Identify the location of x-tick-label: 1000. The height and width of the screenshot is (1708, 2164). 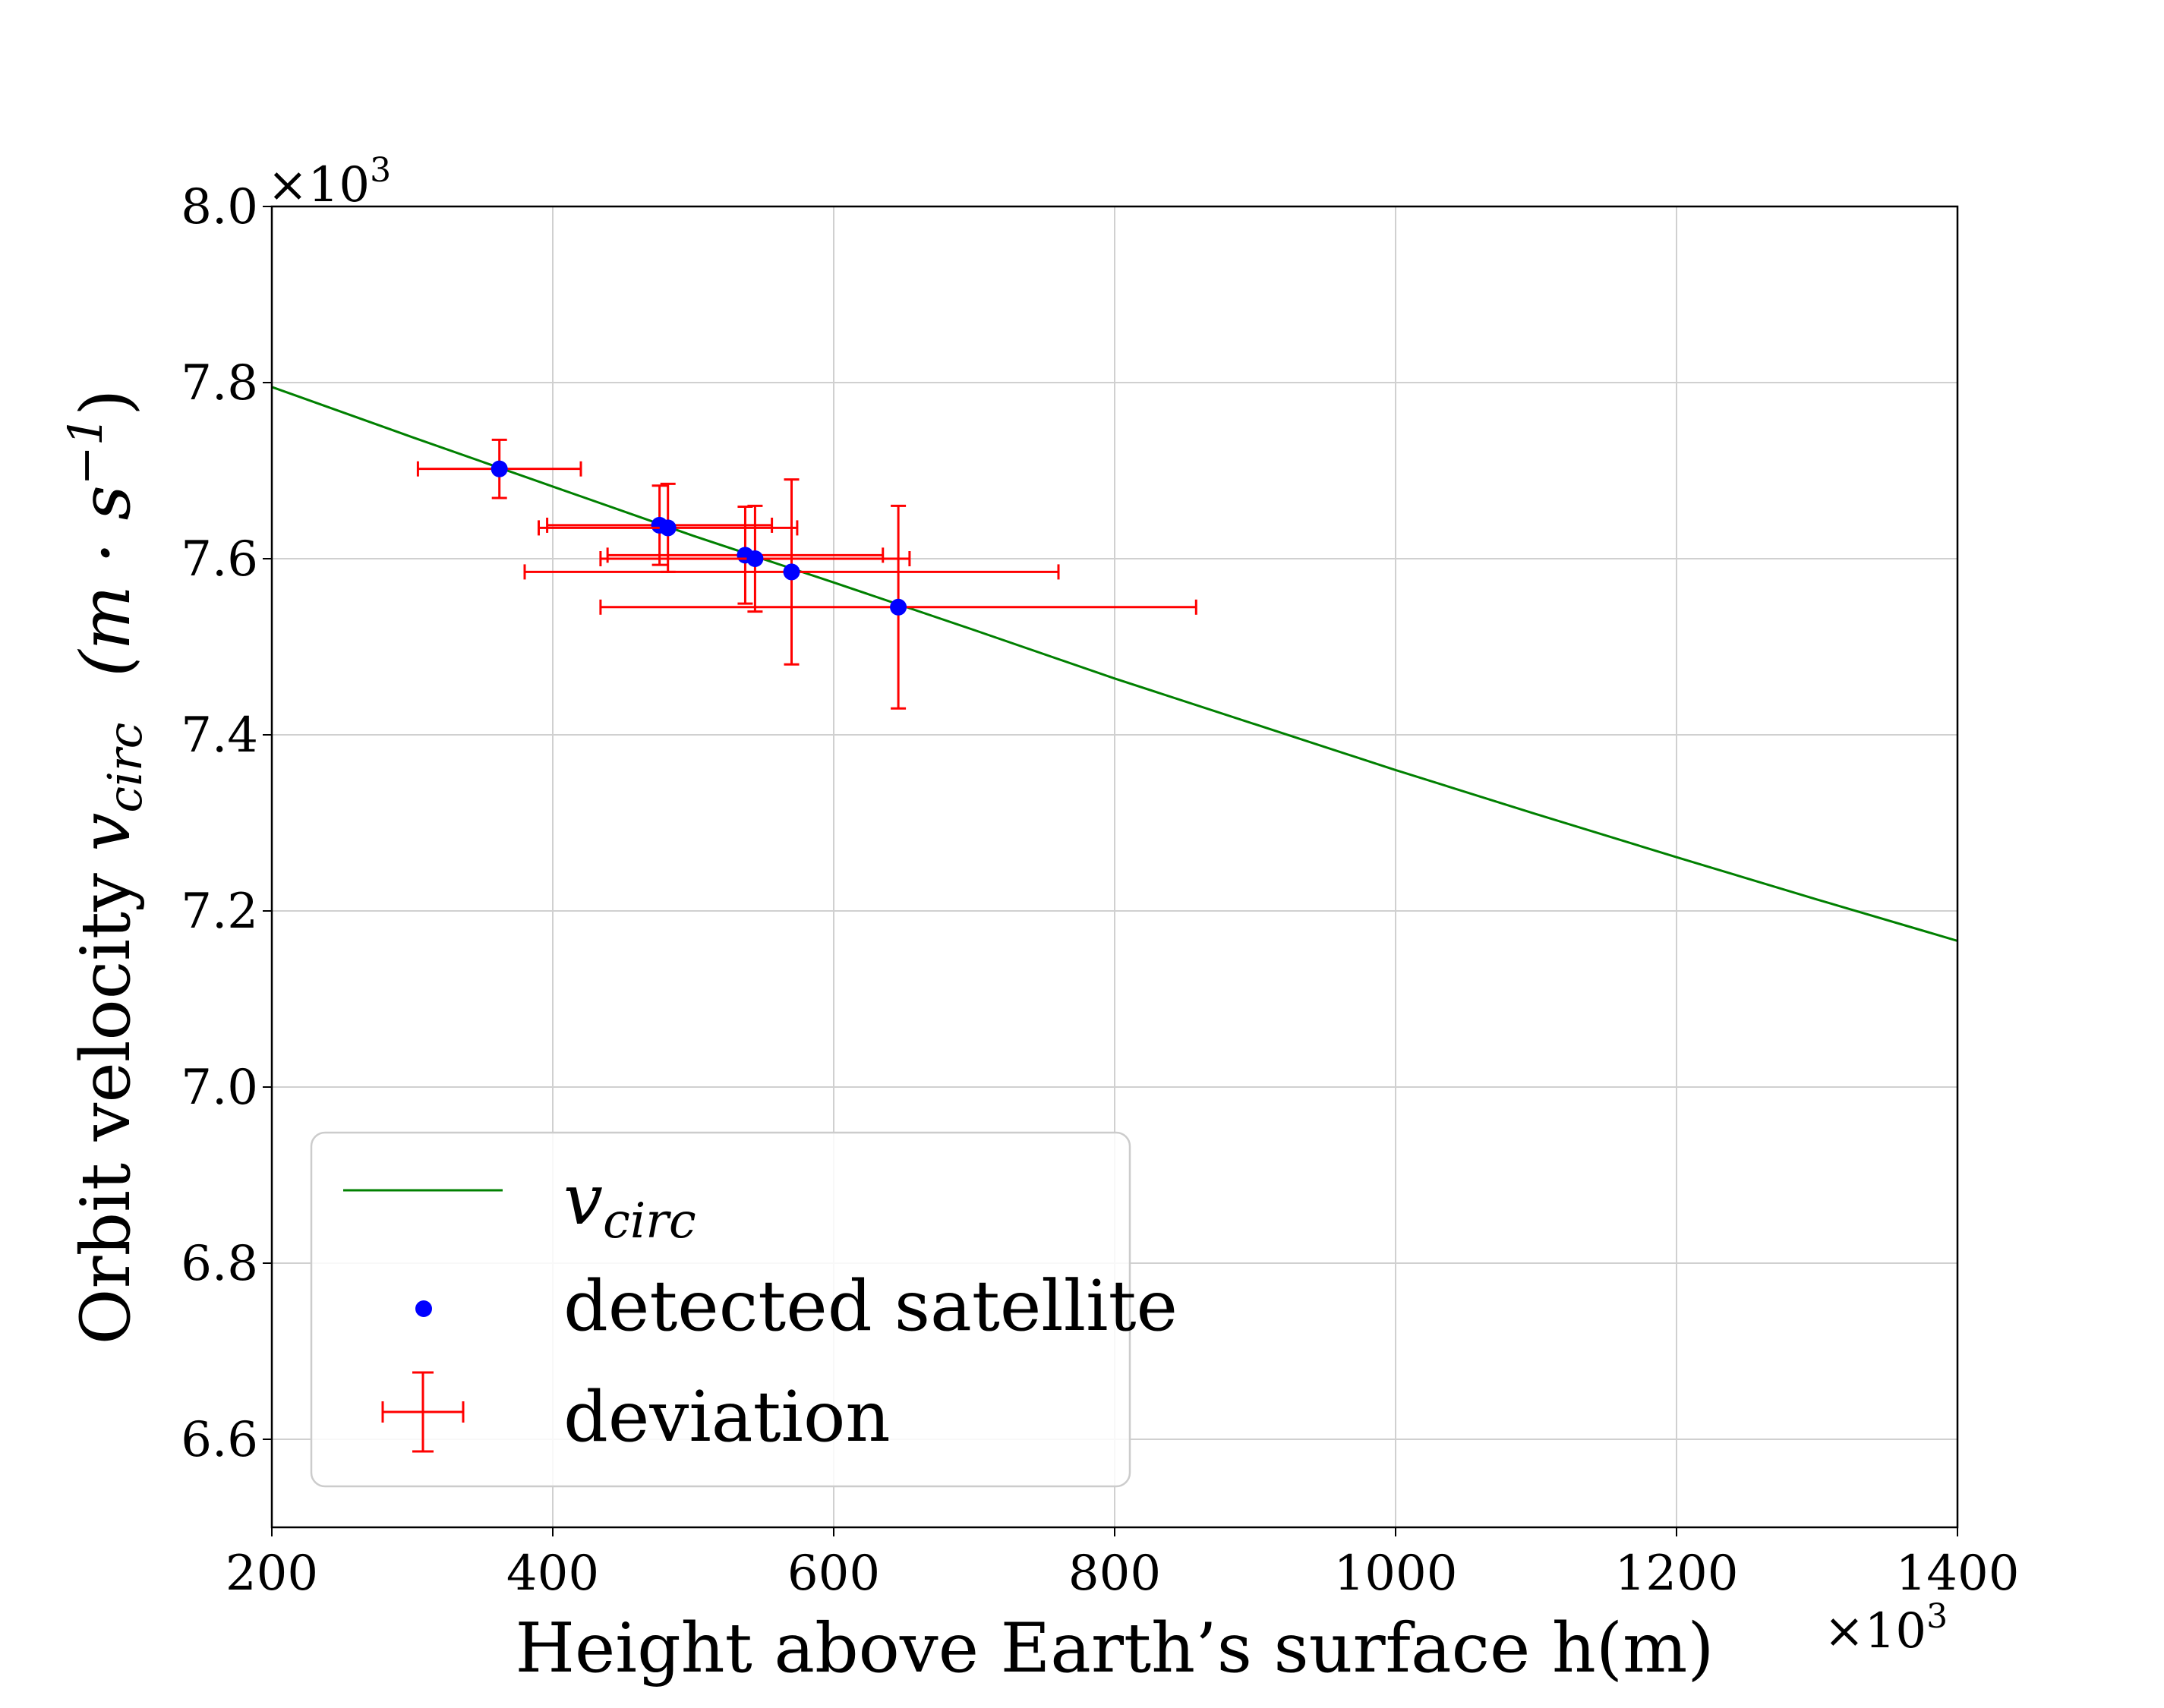
(1396, 1574).